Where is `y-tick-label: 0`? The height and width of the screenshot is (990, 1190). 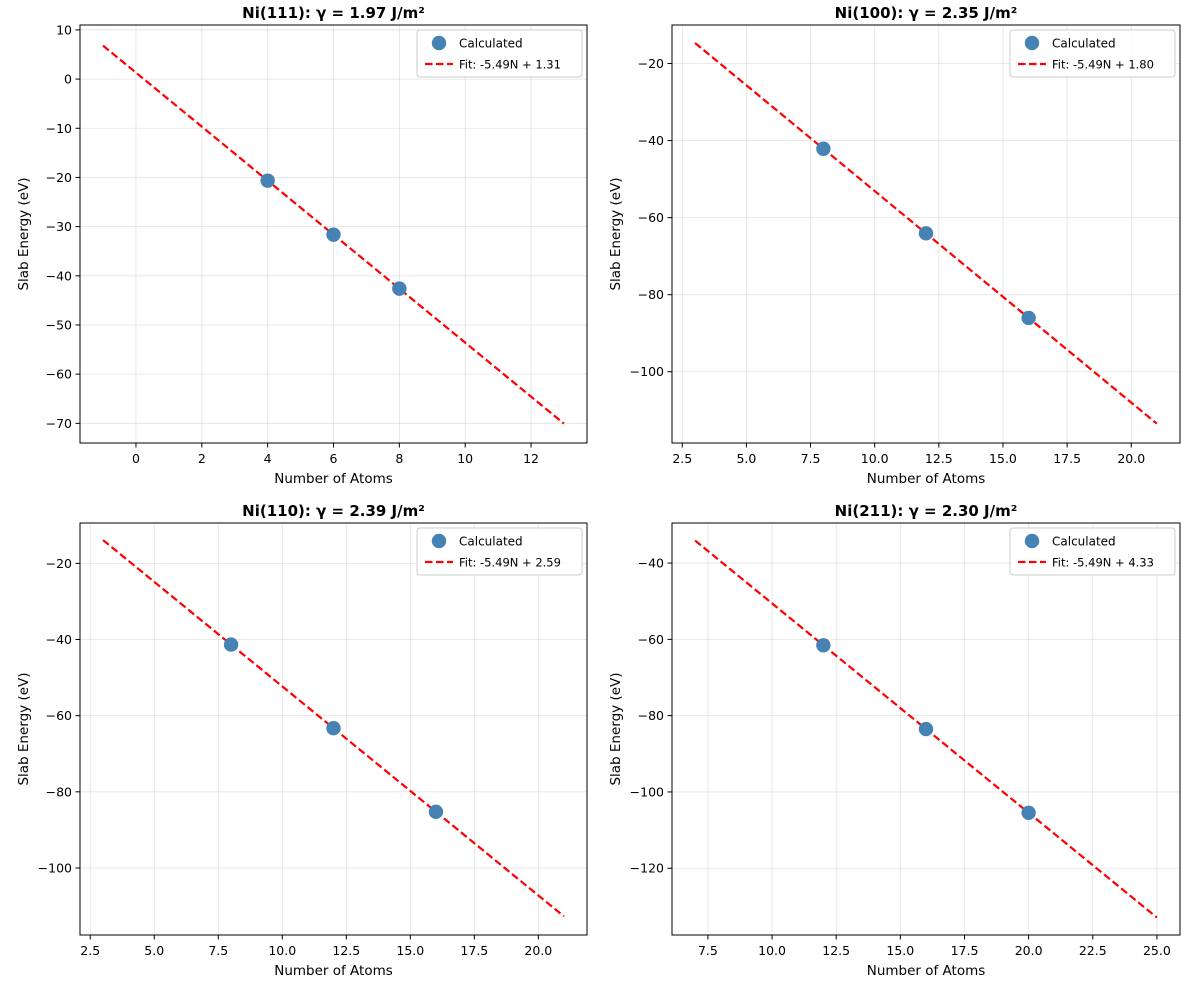 y-tick-label: 0 is located at coordinates (68, 79).